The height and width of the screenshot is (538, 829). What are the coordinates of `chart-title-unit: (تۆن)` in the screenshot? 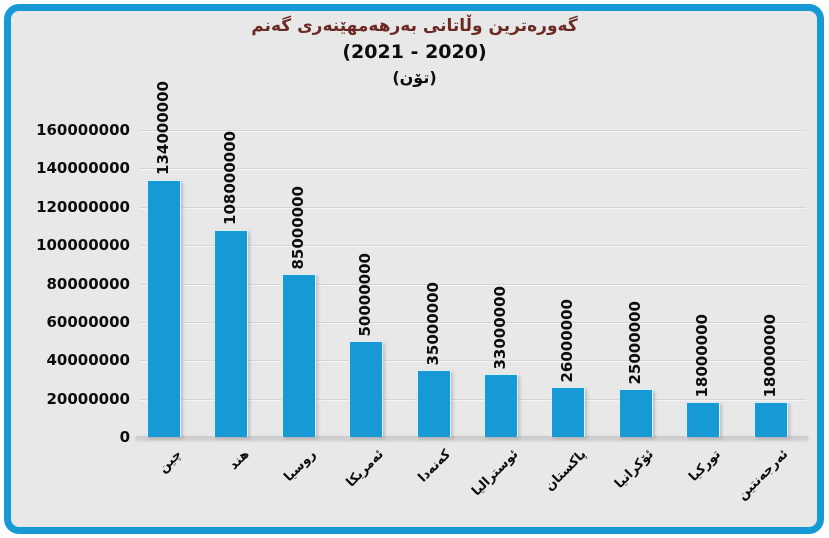 It's located at (414, 77).